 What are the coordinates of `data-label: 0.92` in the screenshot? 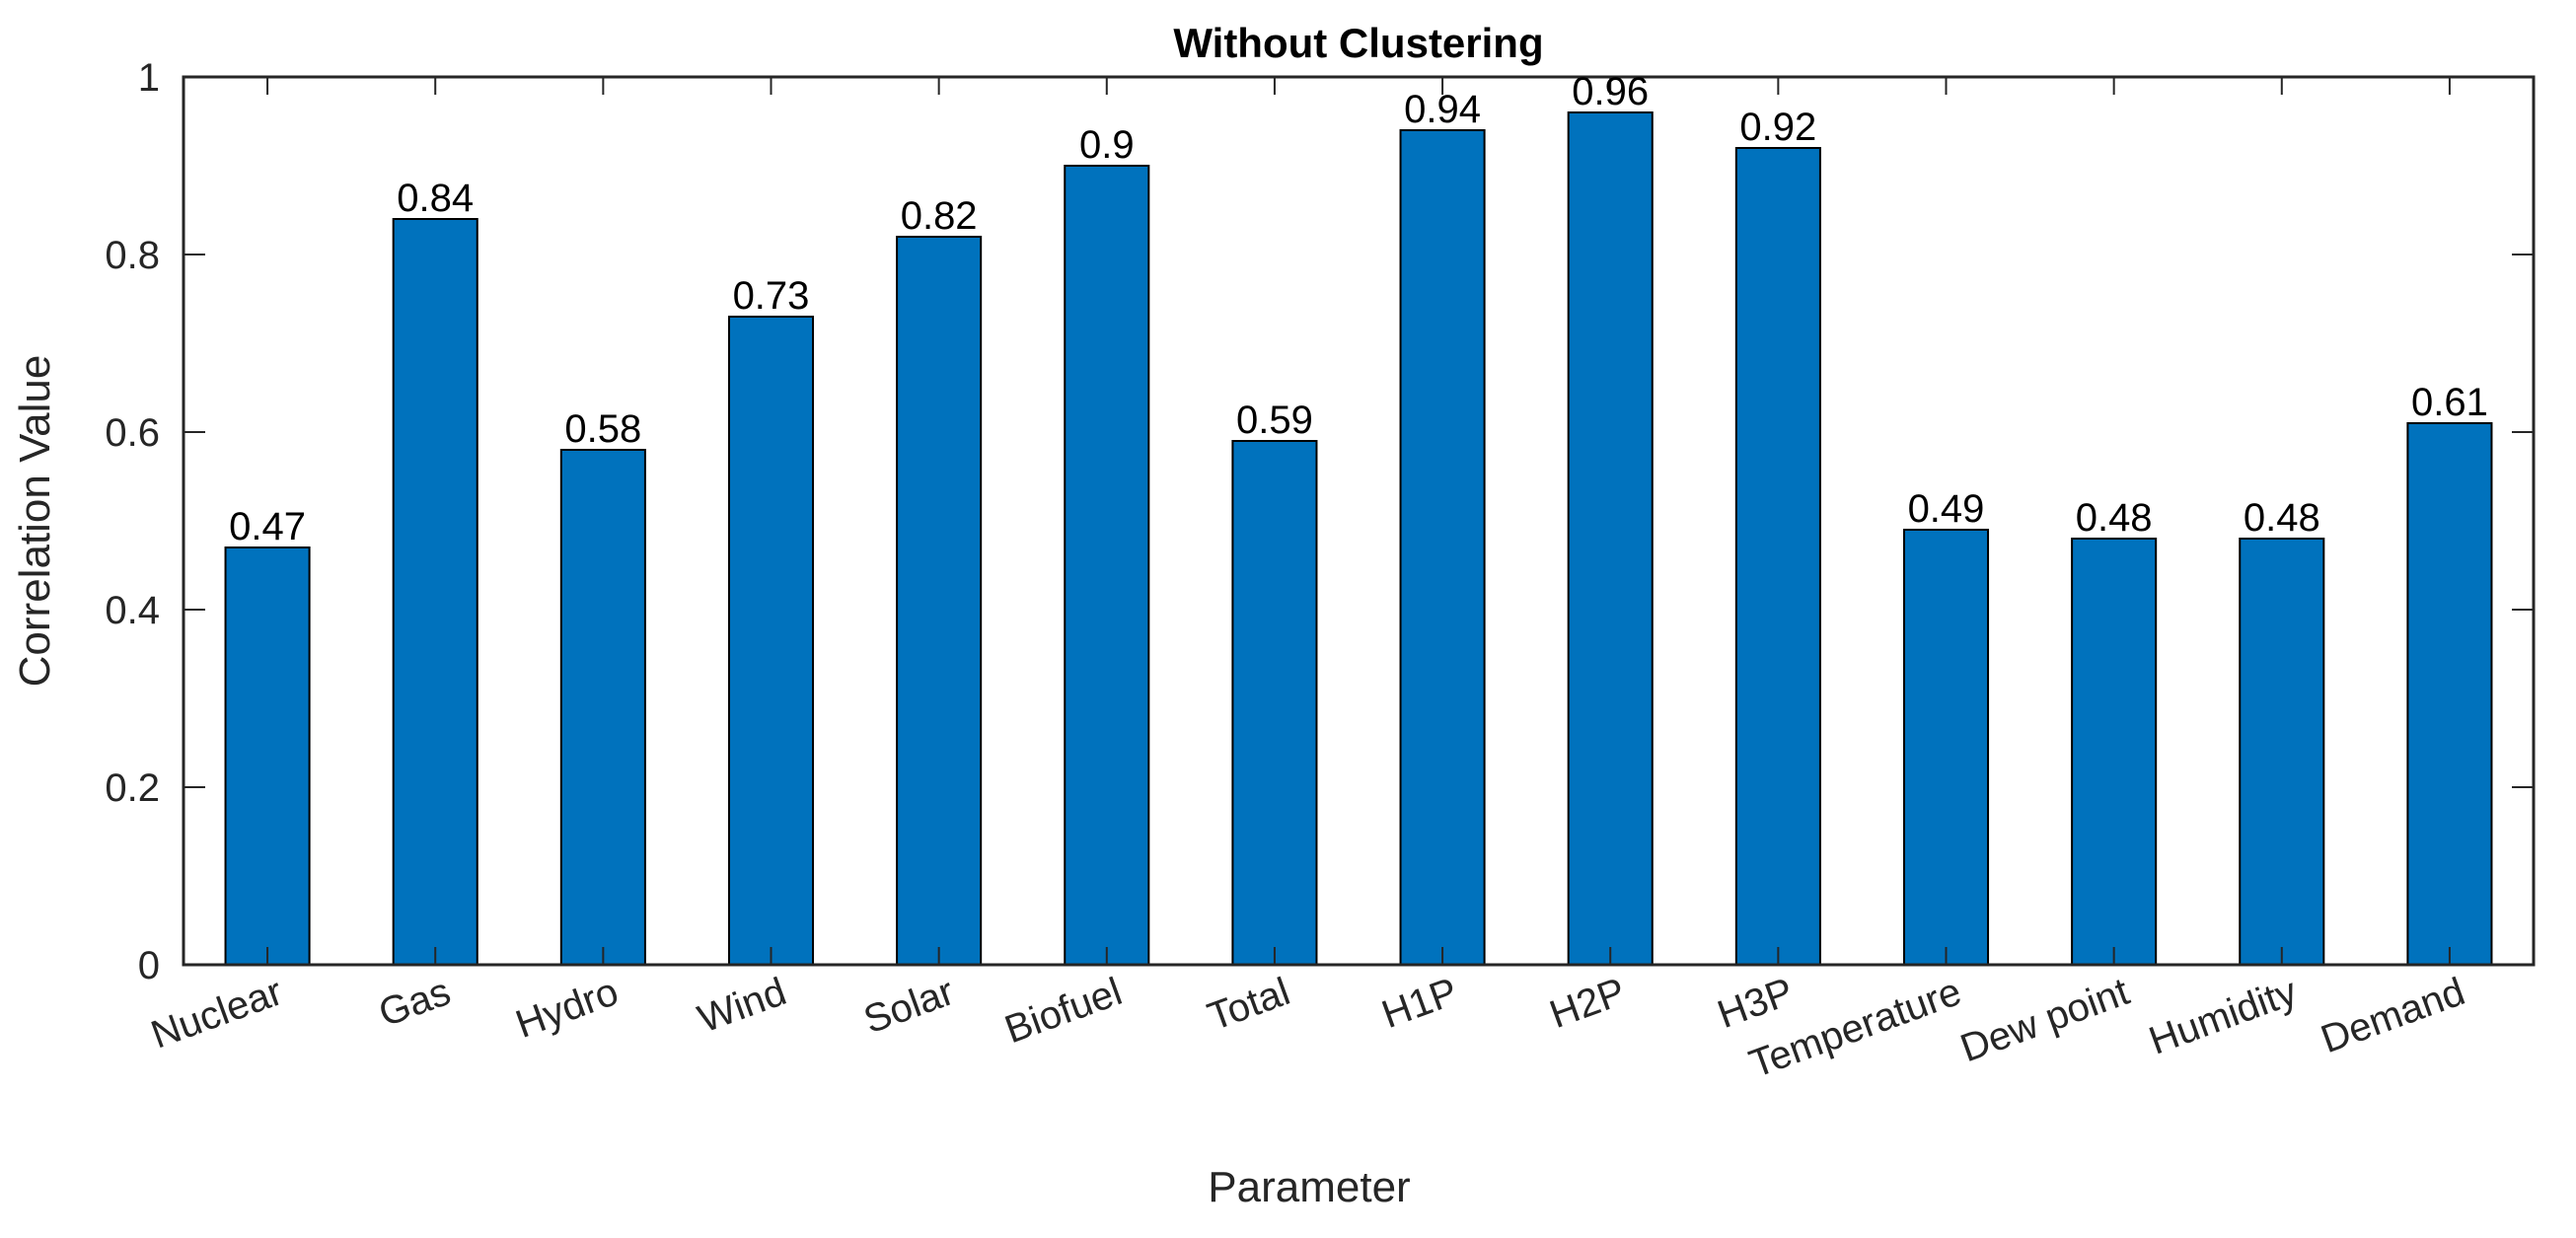 It's located at (1777, 128).